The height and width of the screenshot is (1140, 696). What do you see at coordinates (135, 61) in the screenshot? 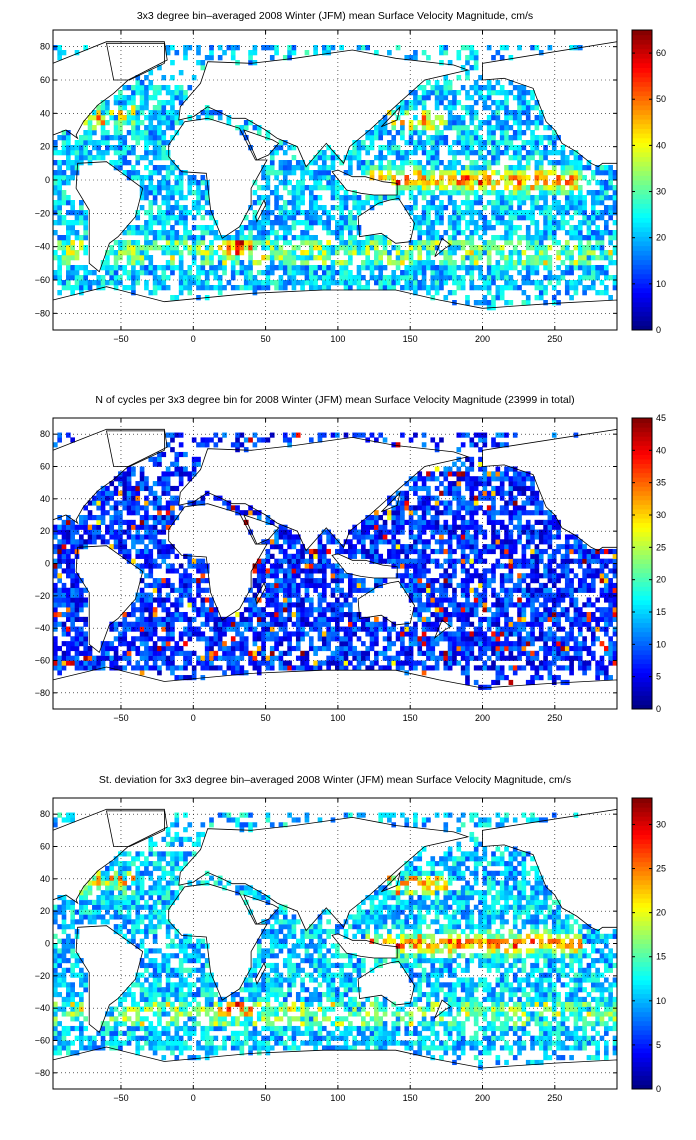
I see `coastline` at bounding box center [135, 61].